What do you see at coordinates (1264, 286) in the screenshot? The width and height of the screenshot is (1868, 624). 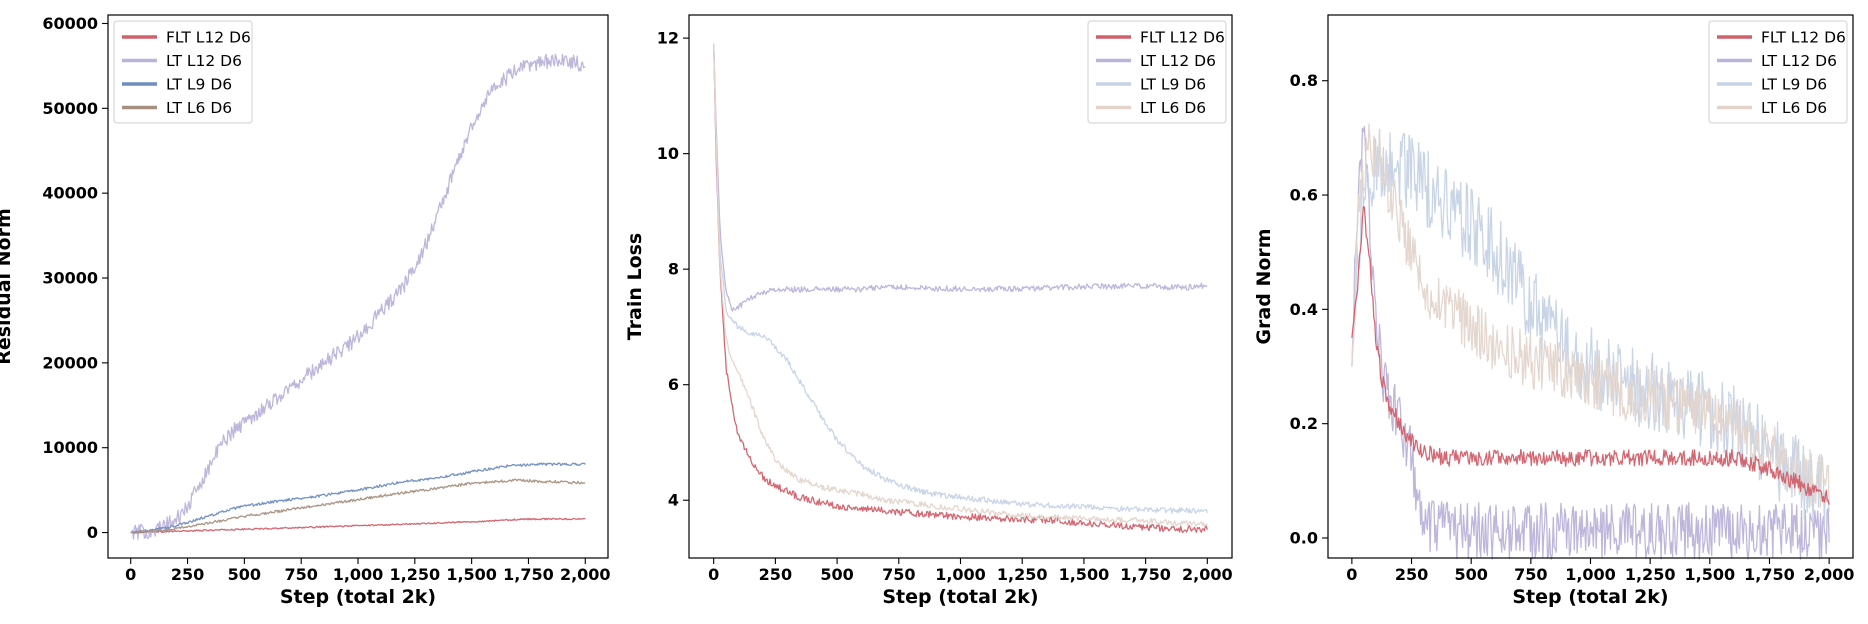 I see `y-axis-title: Grad Norm` at bounding box center [1264, 286].